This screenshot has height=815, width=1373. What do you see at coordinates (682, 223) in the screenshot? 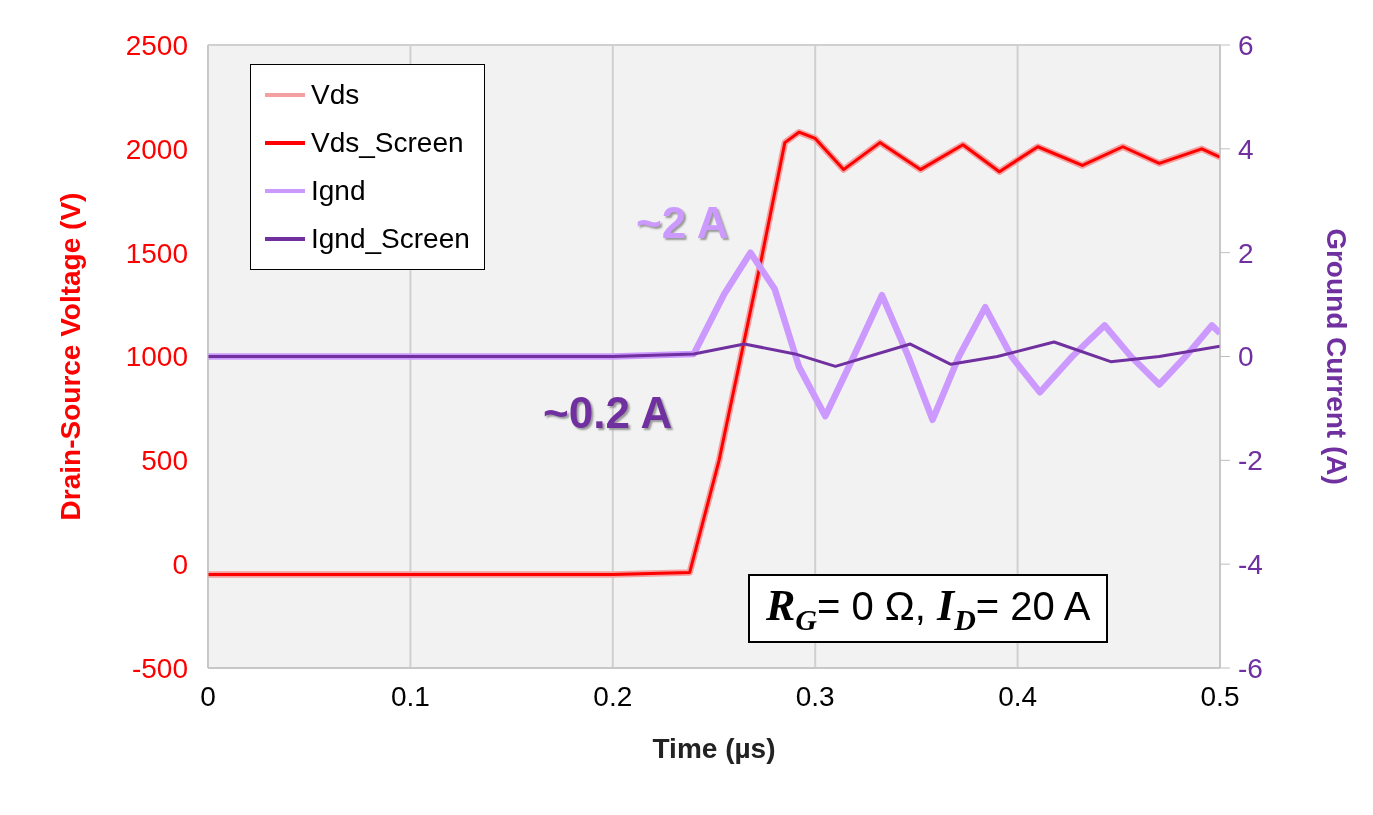
I see `annotation: ~2 A` at bounding box center [682, 223].